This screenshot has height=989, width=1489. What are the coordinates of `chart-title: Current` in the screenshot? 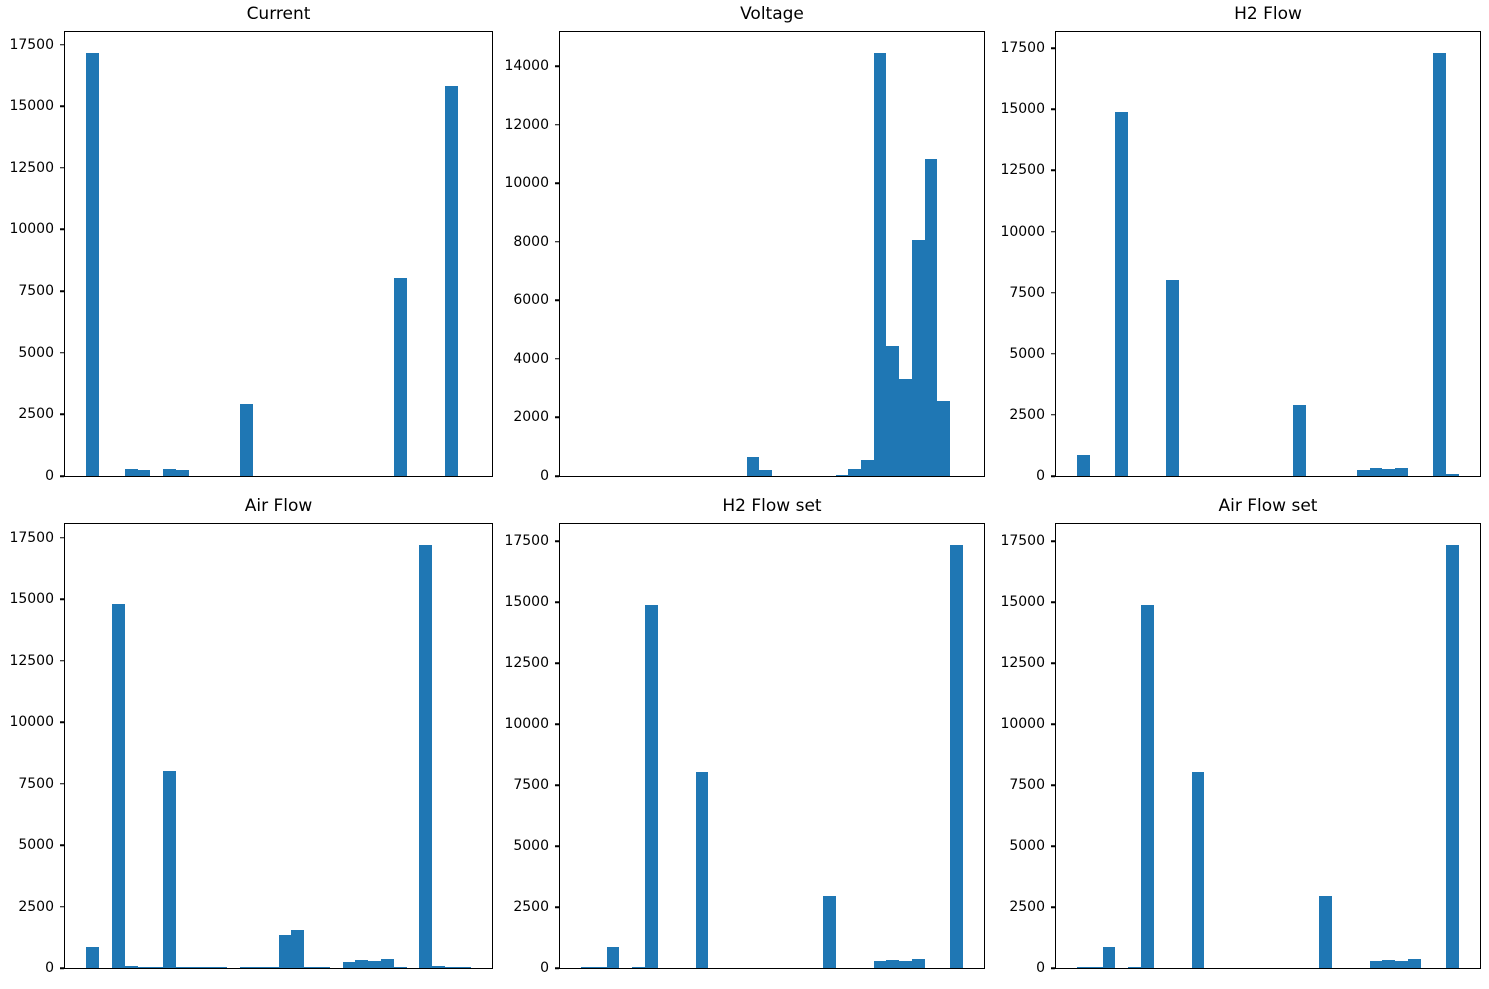 It's located at (278, 14).